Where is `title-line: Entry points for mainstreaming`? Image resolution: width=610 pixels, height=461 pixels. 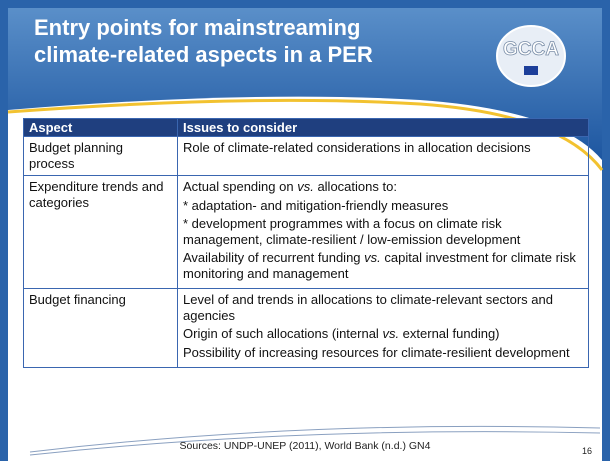
title-line: Entry points for mainstreaming is located at coordinates (197, 27).